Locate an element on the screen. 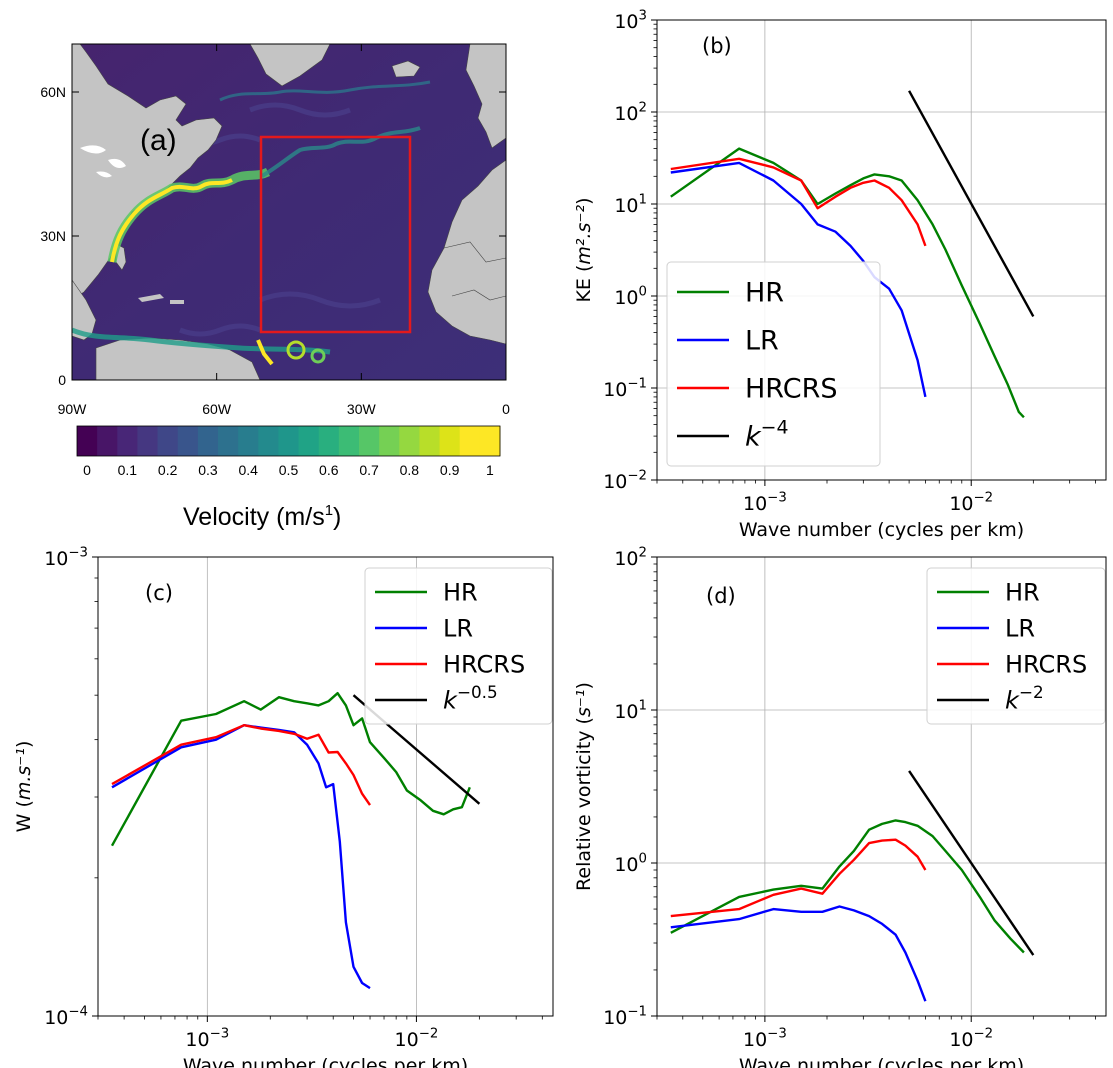  colorbar-tick-label: 0.4 is located at coordinates (248, 470).